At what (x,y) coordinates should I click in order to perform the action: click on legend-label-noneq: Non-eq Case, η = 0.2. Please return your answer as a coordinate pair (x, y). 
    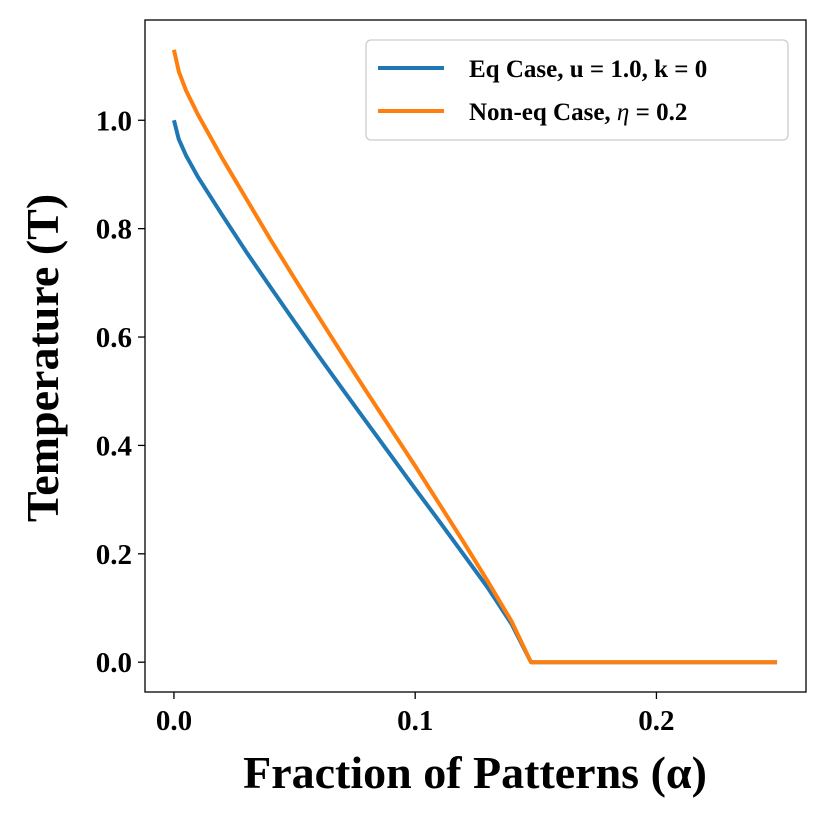
    Looking at the image, I should click on (578, 112).